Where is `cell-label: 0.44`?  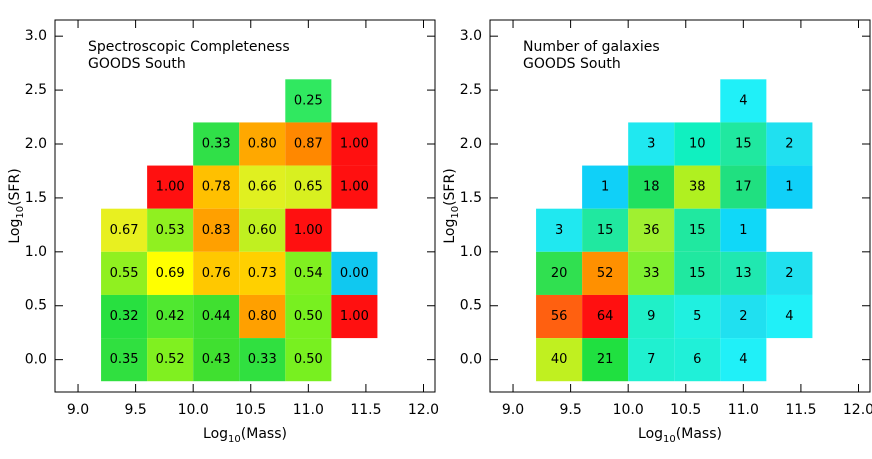 cell-label: 0.44 is located at coordinates (216, 316).